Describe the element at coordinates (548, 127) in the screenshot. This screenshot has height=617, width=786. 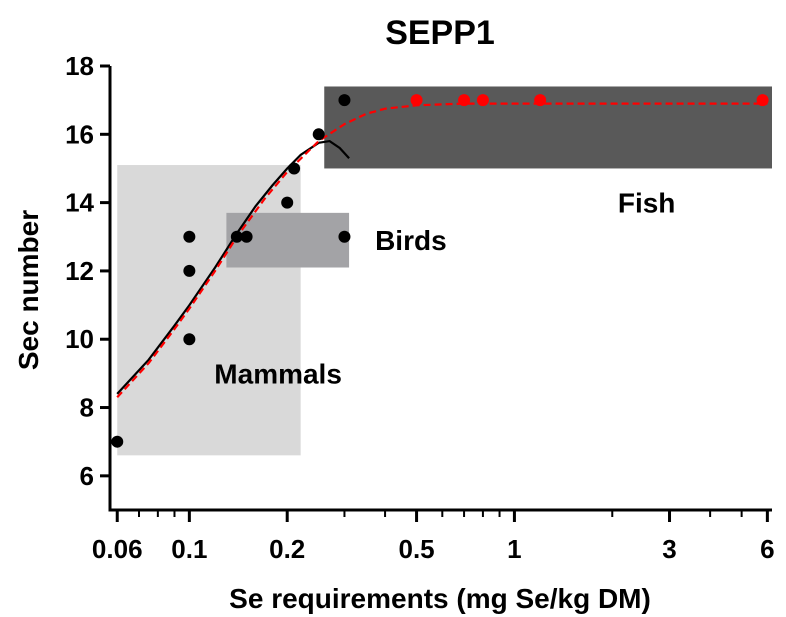
I see `region-fish` at that location.